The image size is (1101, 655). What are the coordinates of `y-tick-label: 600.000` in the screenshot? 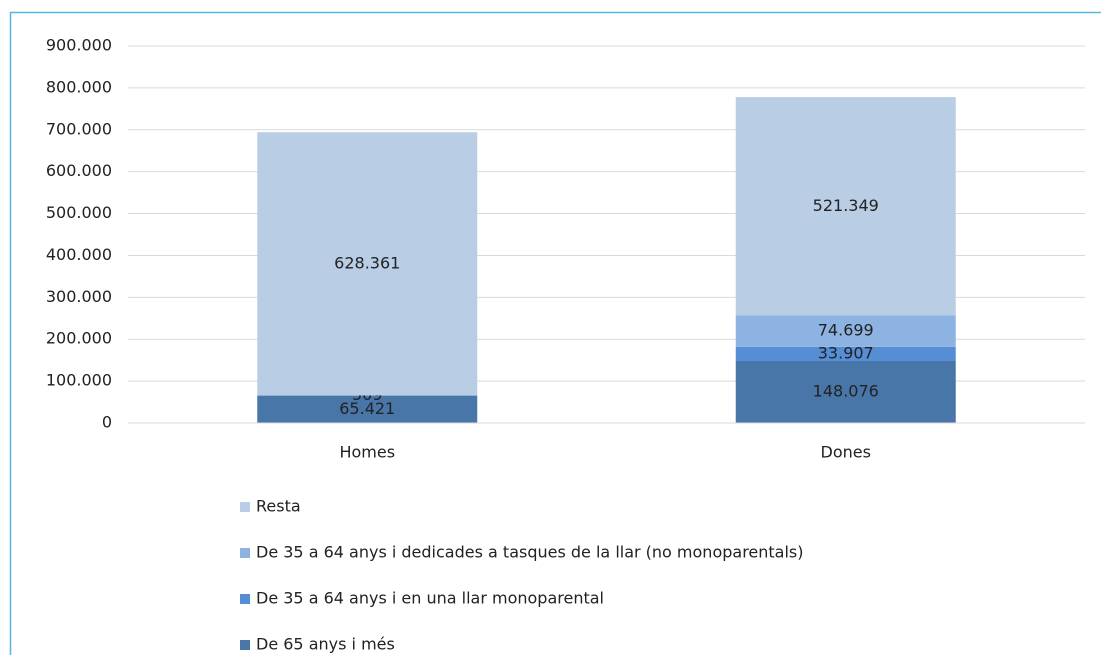 It's located at (79, 170).